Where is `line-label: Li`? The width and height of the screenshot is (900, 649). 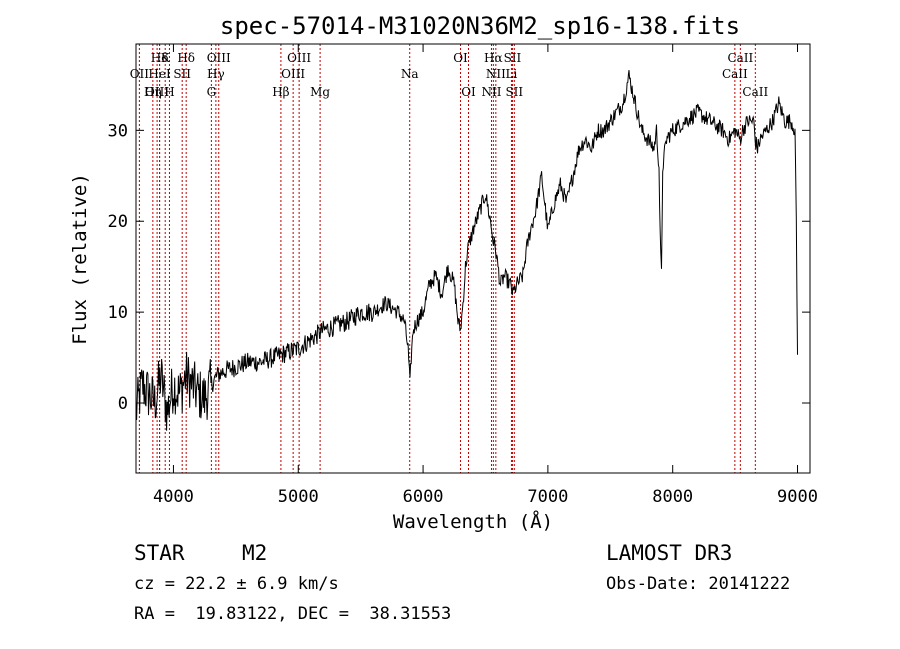
line-label: Li is located at coordinates (512, 74).